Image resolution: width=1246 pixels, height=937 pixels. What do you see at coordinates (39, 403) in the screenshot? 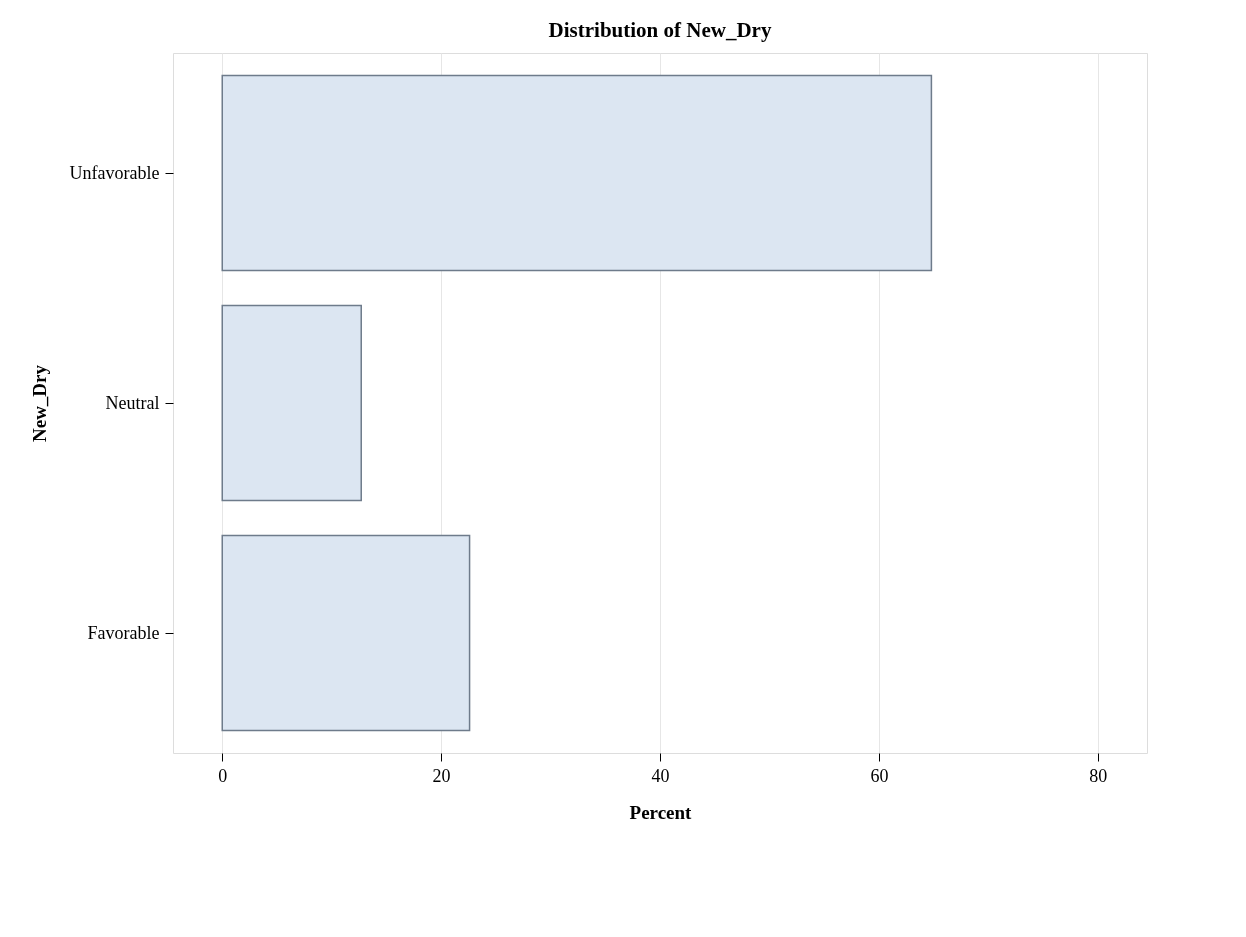
I see `y-axis-title: New_Dry` at bounding box center [39, 403].